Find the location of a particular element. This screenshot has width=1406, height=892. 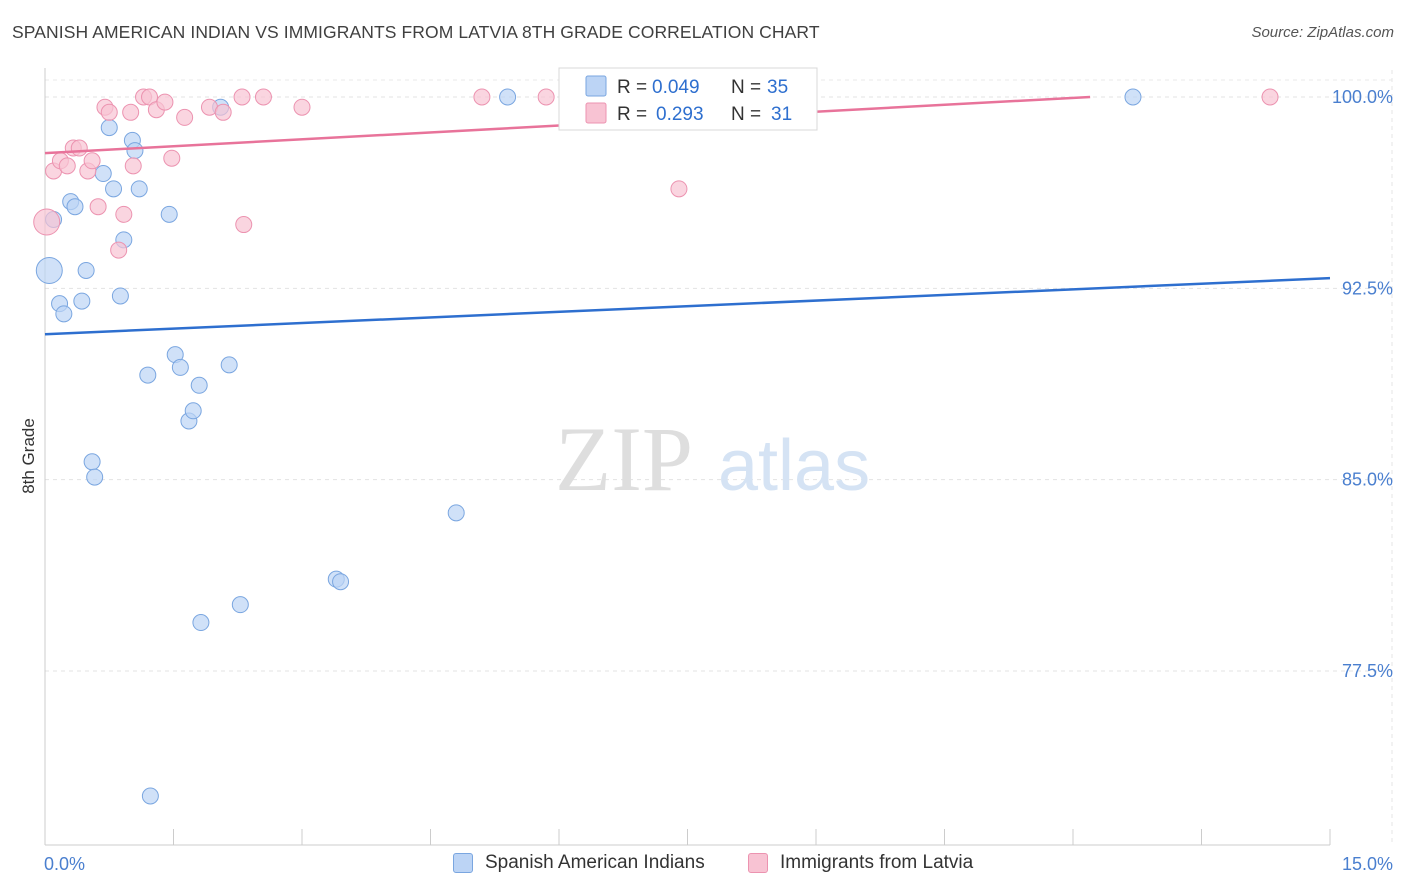

legend-swatch-pink-square is located at coordinates (758, 863).